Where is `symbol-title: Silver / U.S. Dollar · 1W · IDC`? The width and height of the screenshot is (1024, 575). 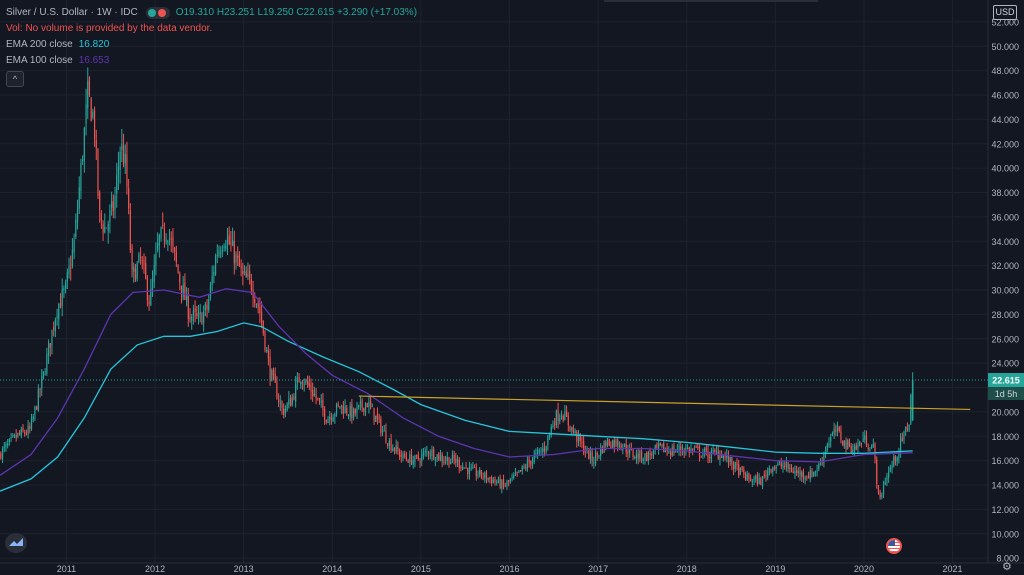 symbol-title: Silver / U.S. Dollar · 1W · IDC is located at coordinates (72, 12).